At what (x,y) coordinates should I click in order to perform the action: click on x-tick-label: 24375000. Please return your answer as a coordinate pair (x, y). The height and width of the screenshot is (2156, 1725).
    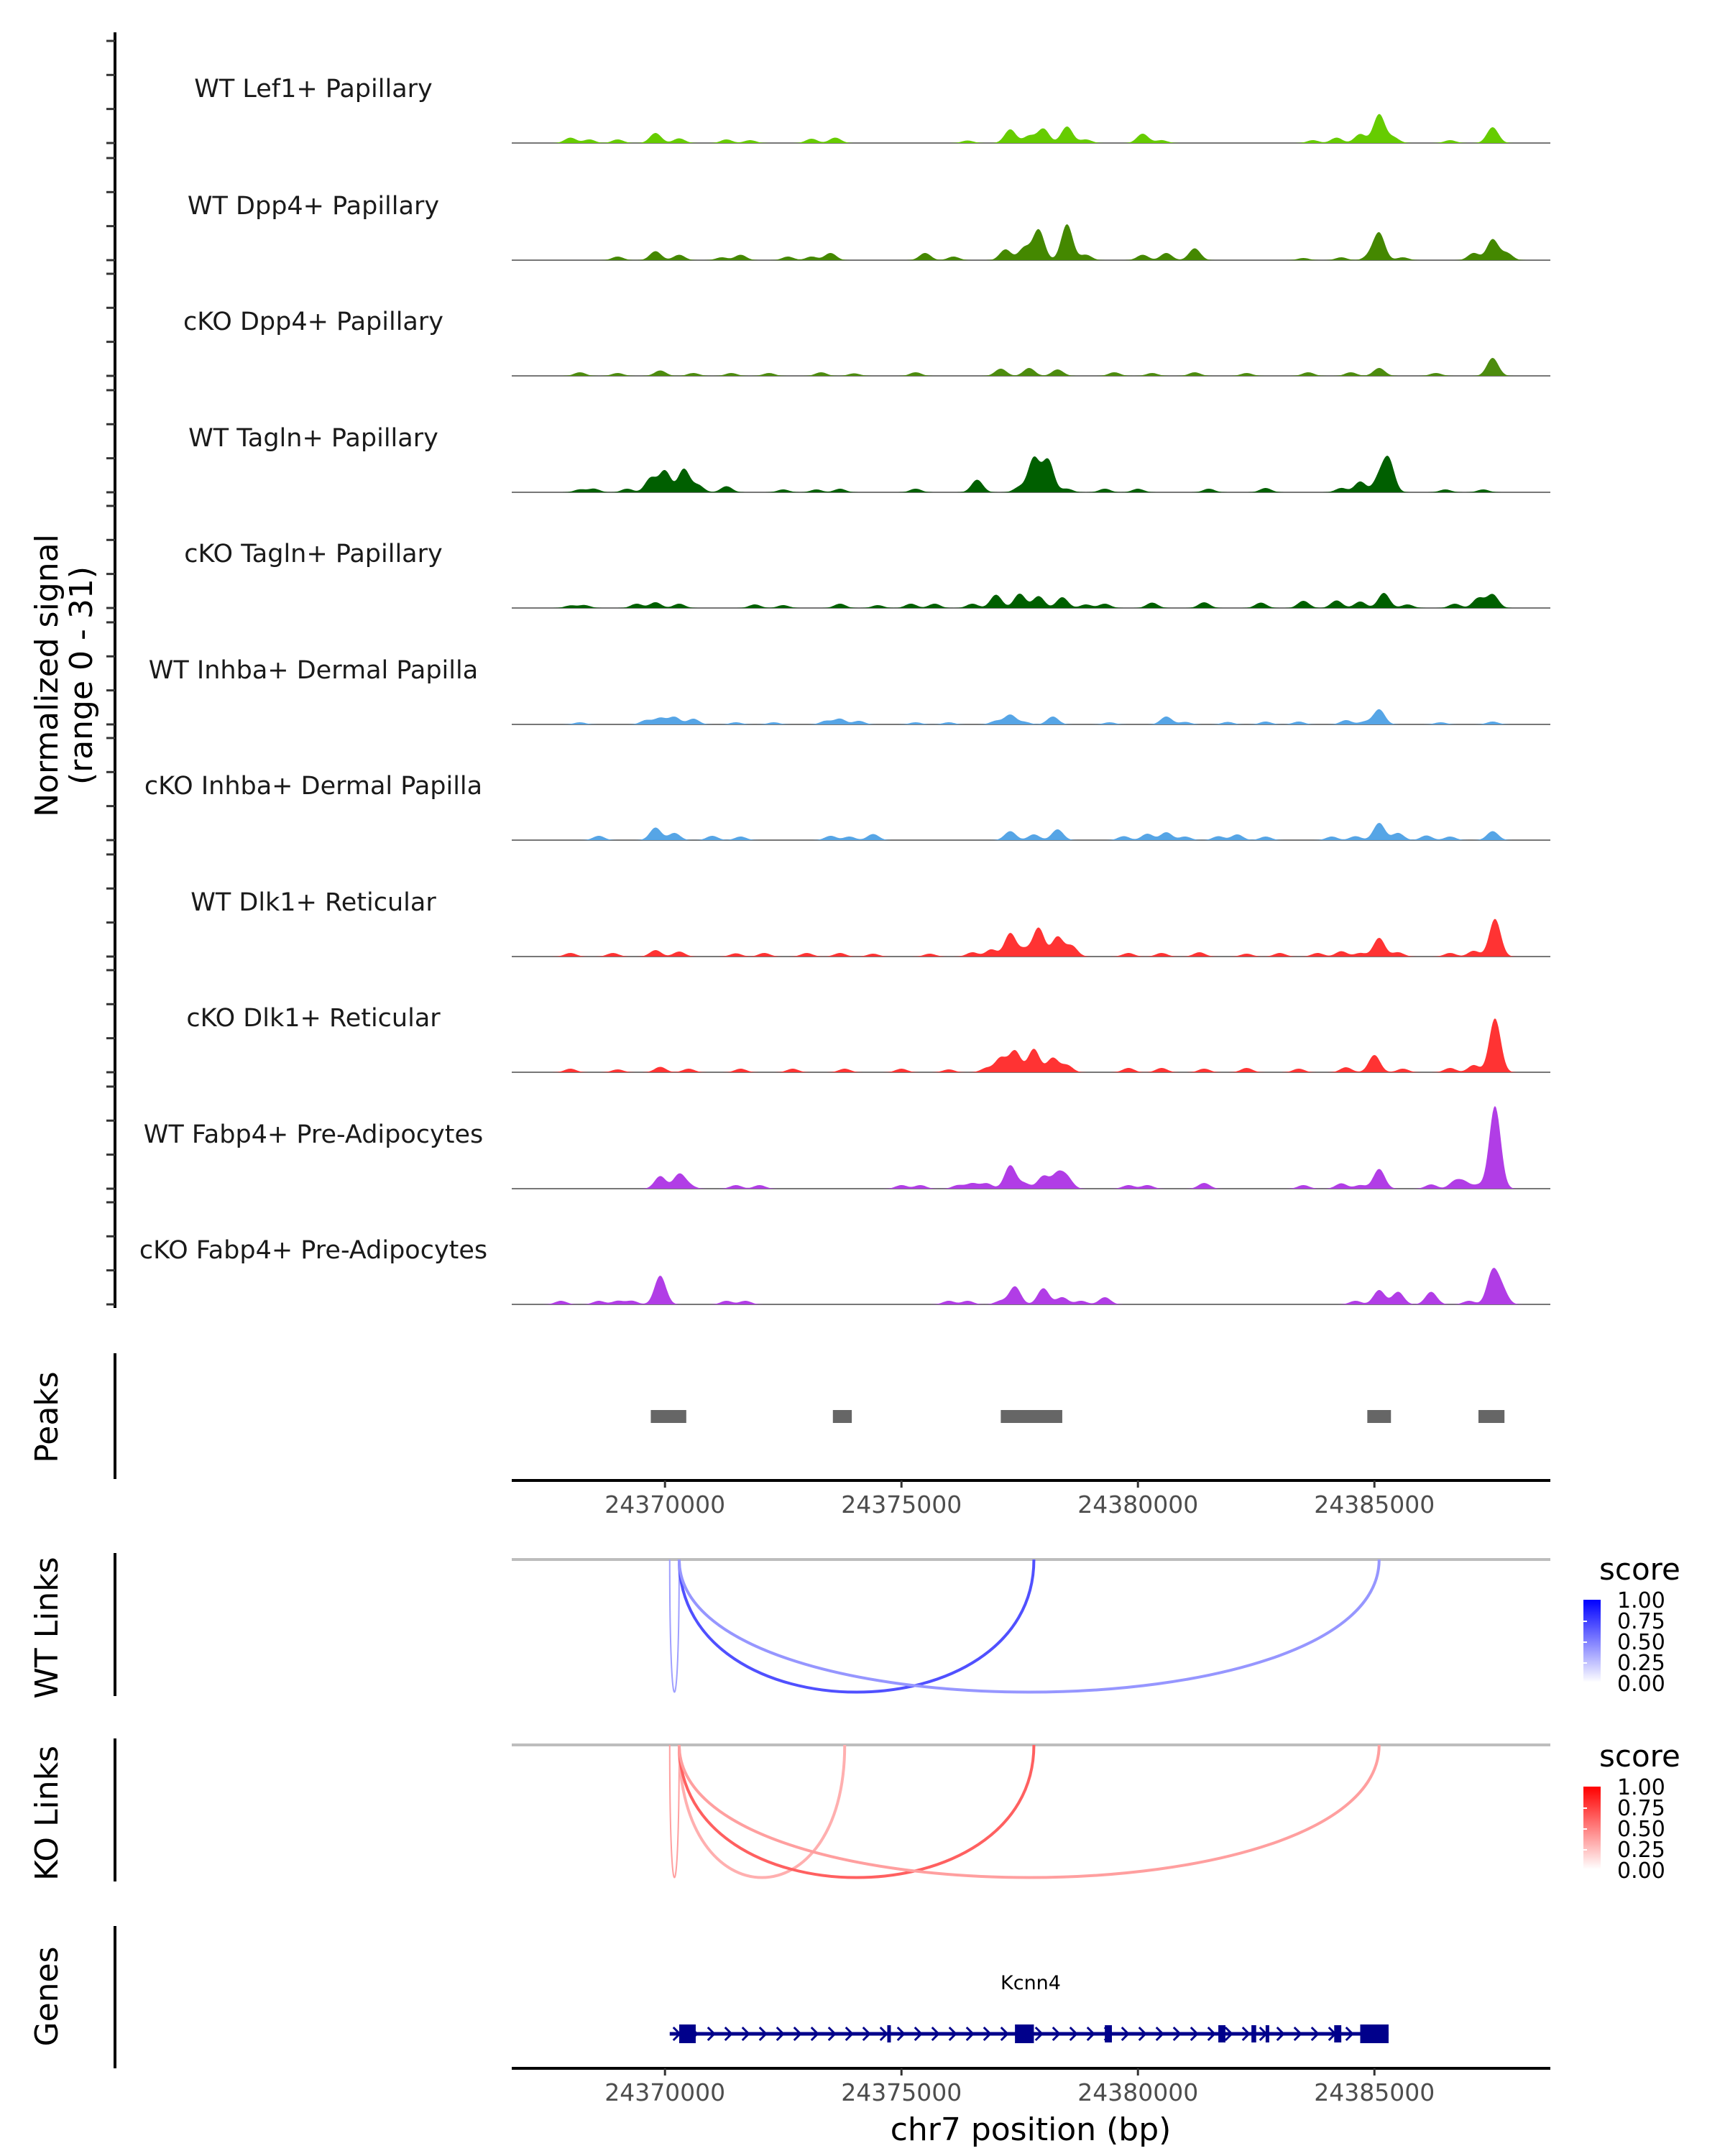
    Looking at the image, I should click on (901, 2092).